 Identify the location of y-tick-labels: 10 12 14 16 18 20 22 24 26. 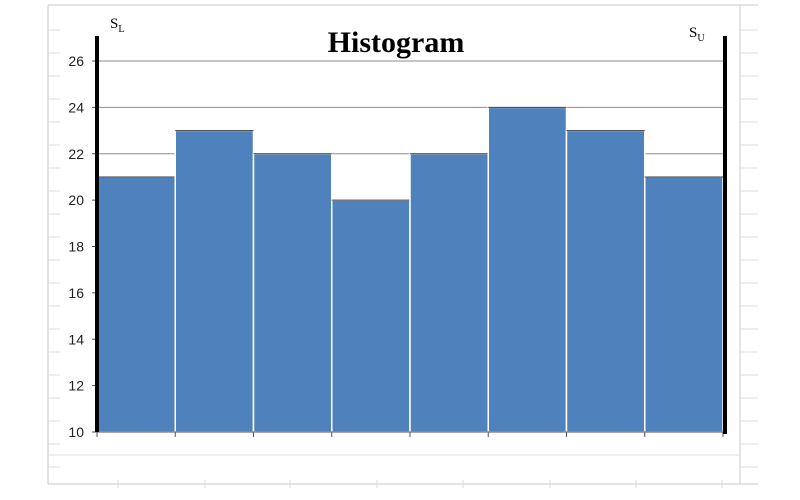
(76, 246).